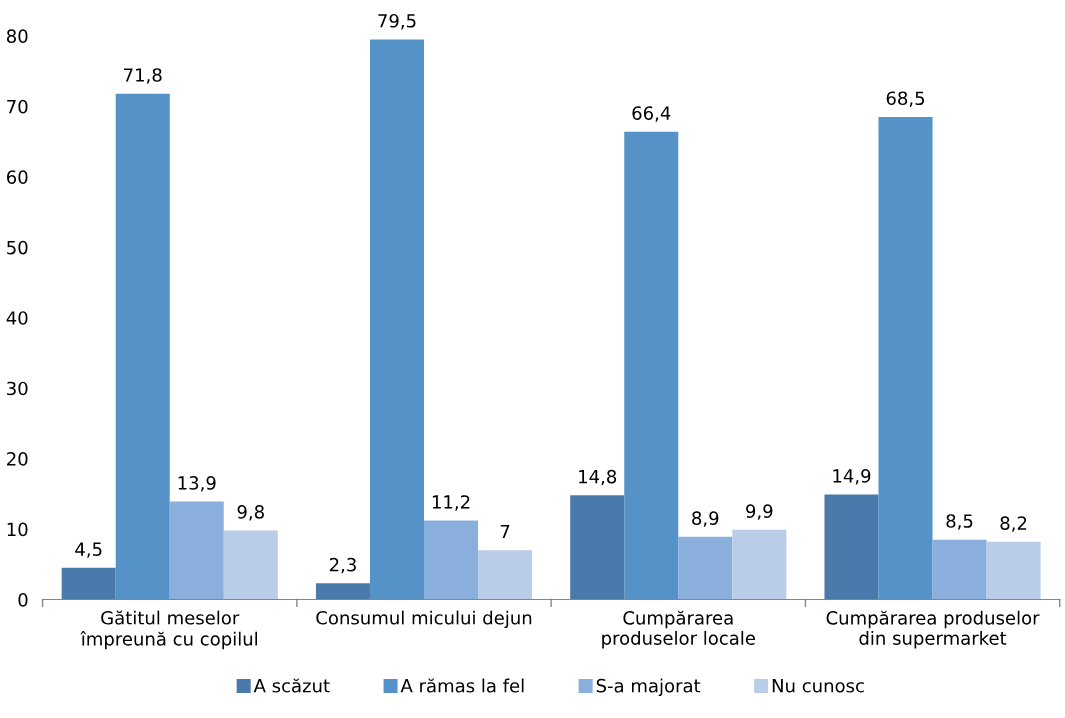 The height and width of the screenshot is (718, 1065). I want to click on x-tick-label: Consumul micului dejun, so click(424, 619).